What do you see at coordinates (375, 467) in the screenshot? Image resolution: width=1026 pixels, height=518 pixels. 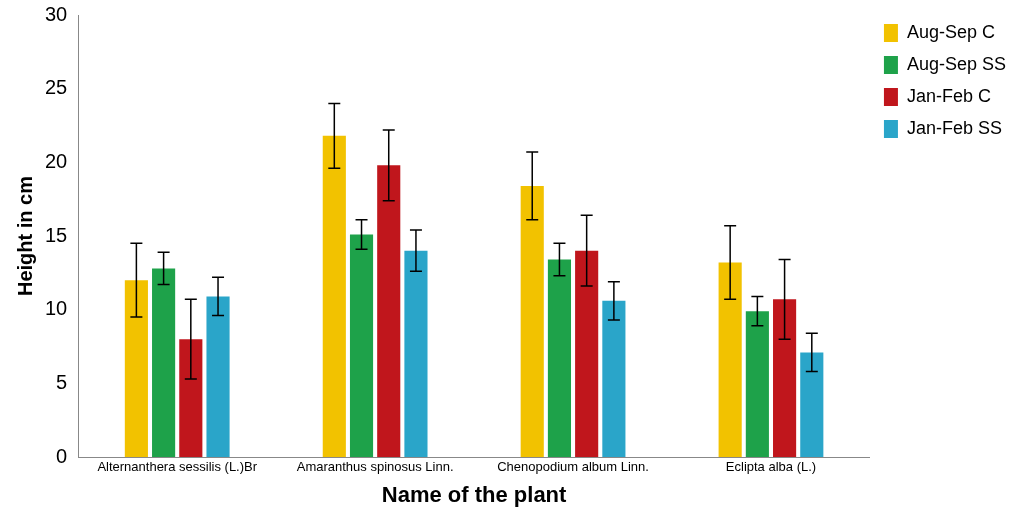 I see `x-tick-label: Amaranthus spinosus Linn.` at bounding box center [375, 467].